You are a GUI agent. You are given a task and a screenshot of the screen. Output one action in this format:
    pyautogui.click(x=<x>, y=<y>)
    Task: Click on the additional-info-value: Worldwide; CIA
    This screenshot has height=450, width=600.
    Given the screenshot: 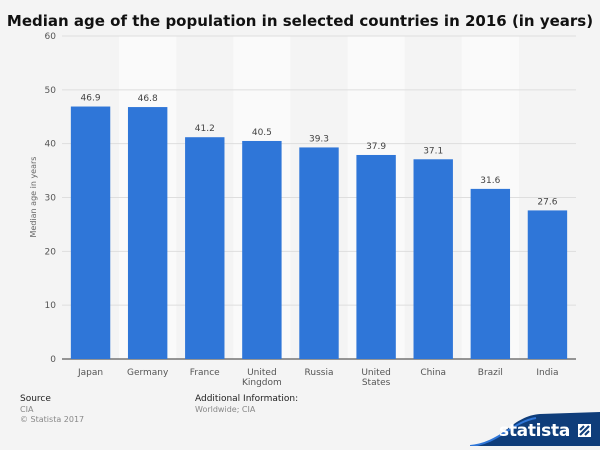 What is the action you would take?
    pyautogui.click(x=225, y=409)
    